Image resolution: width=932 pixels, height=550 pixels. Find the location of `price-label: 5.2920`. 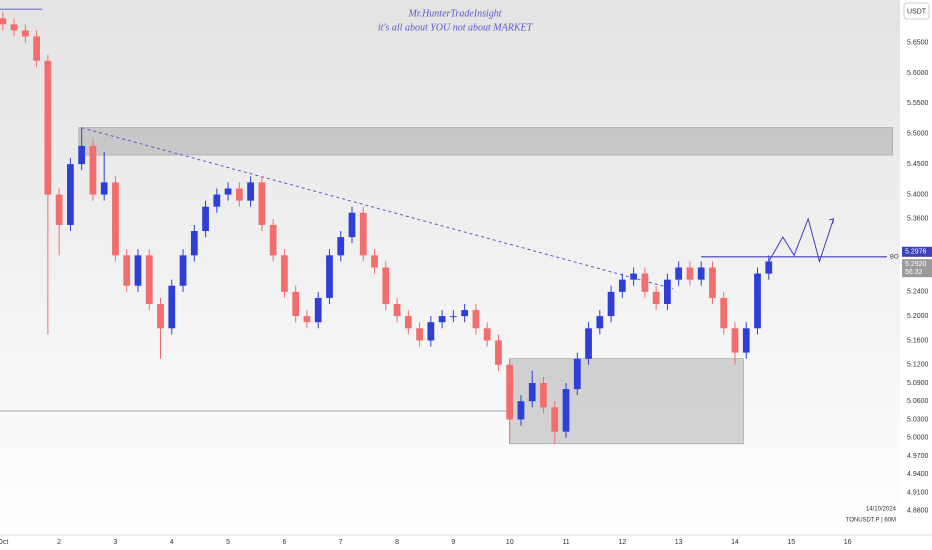

price-label: 5.2920 is located at coordinates (916, 264).